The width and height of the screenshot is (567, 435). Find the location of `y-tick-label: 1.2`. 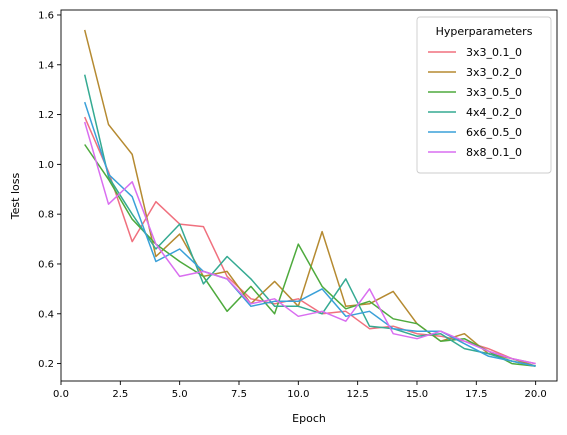

y-tick-label: 1.2 is located at coordinates (46, 115).